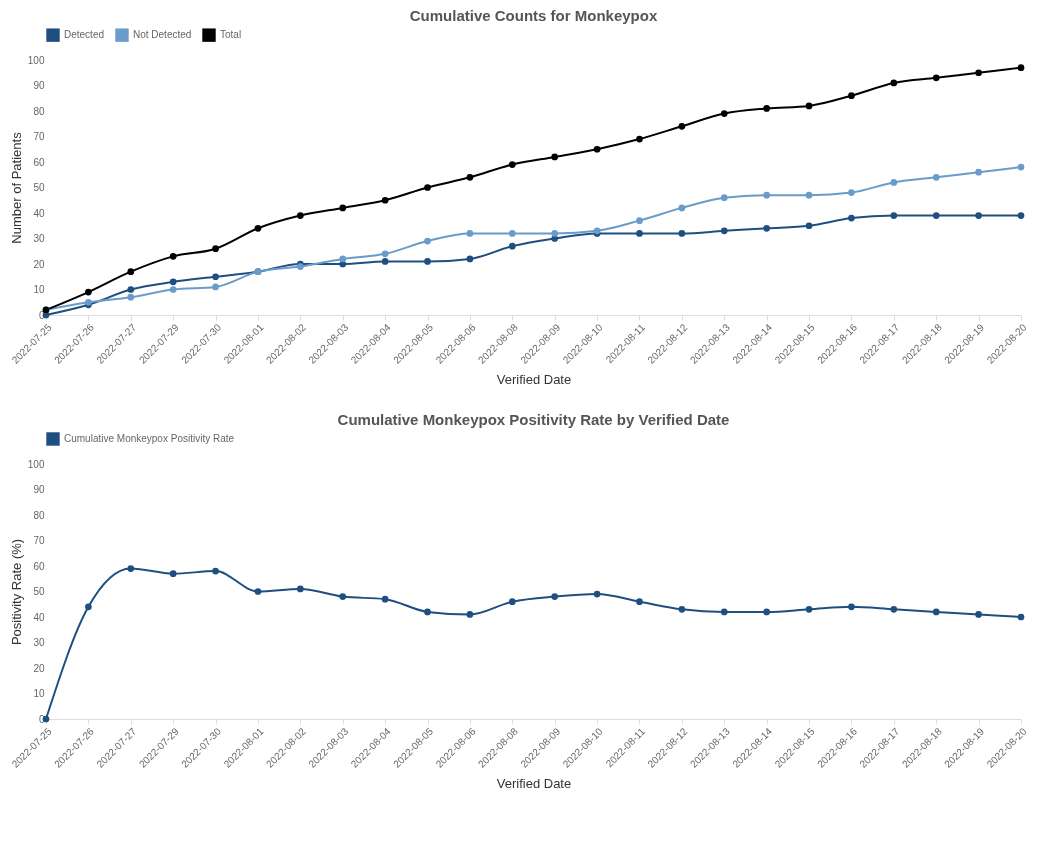 Image resolution: width=1054 pixels, height=847 pixels. Describe the element at coordinates (162, 35) in the screenshot. I see `legend-label: Not Detected` at that location.